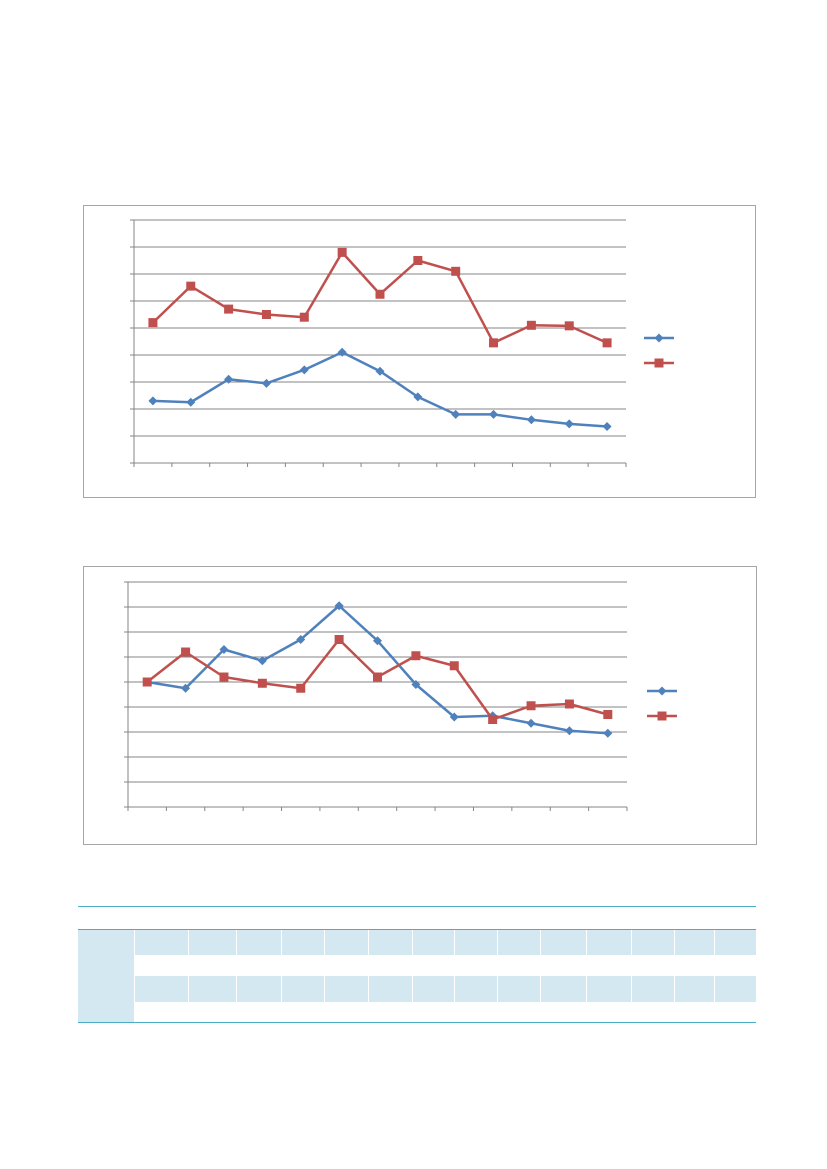 This screenshot has width=827, height=1169. I want to click on chart-2-plot, so click(400, 696).